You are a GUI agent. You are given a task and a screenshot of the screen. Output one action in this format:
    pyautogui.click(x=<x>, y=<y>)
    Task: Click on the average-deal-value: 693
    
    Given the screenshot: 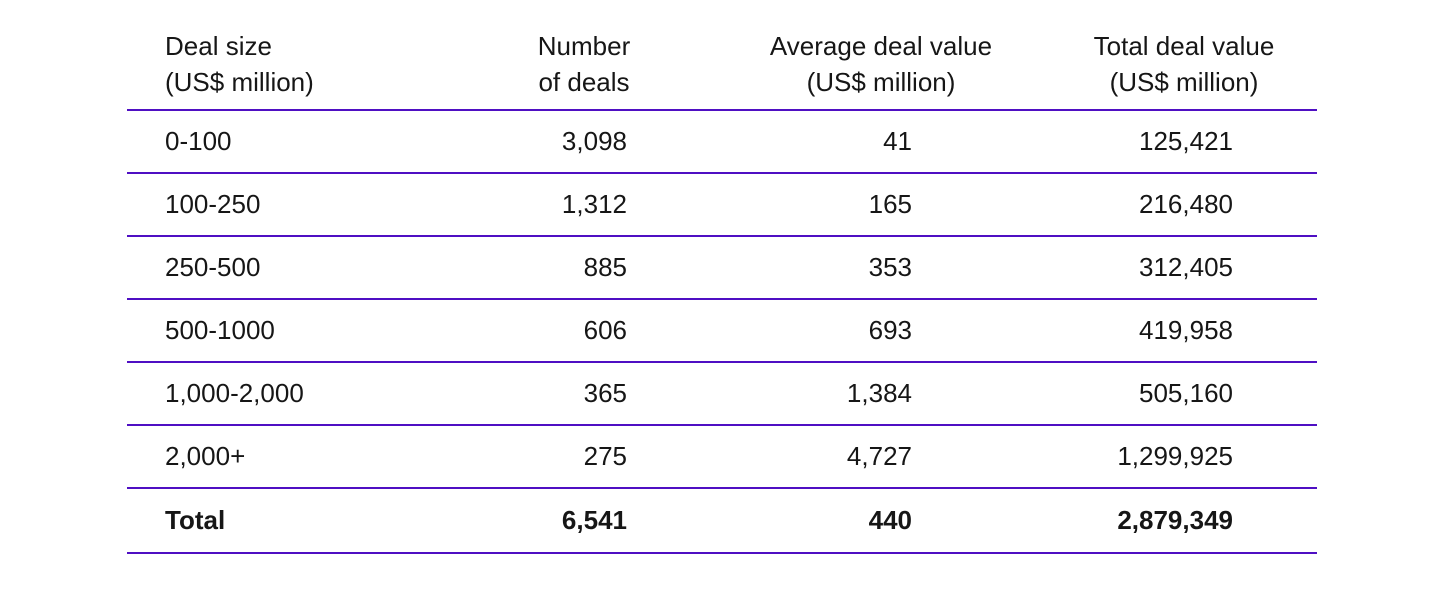 What is the action you would take?
    pyautogui.click(x=881, y=331)
    